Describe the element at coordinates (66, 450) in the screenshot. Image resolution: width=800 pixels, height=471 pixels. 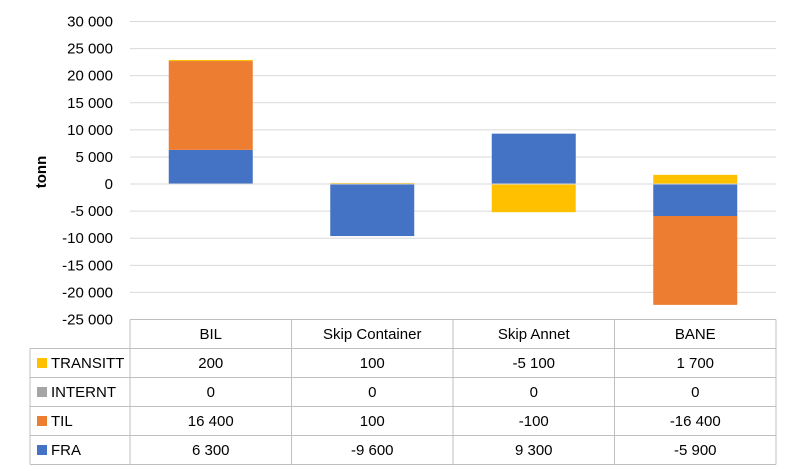
I see `legend-label: FRA` at that location.